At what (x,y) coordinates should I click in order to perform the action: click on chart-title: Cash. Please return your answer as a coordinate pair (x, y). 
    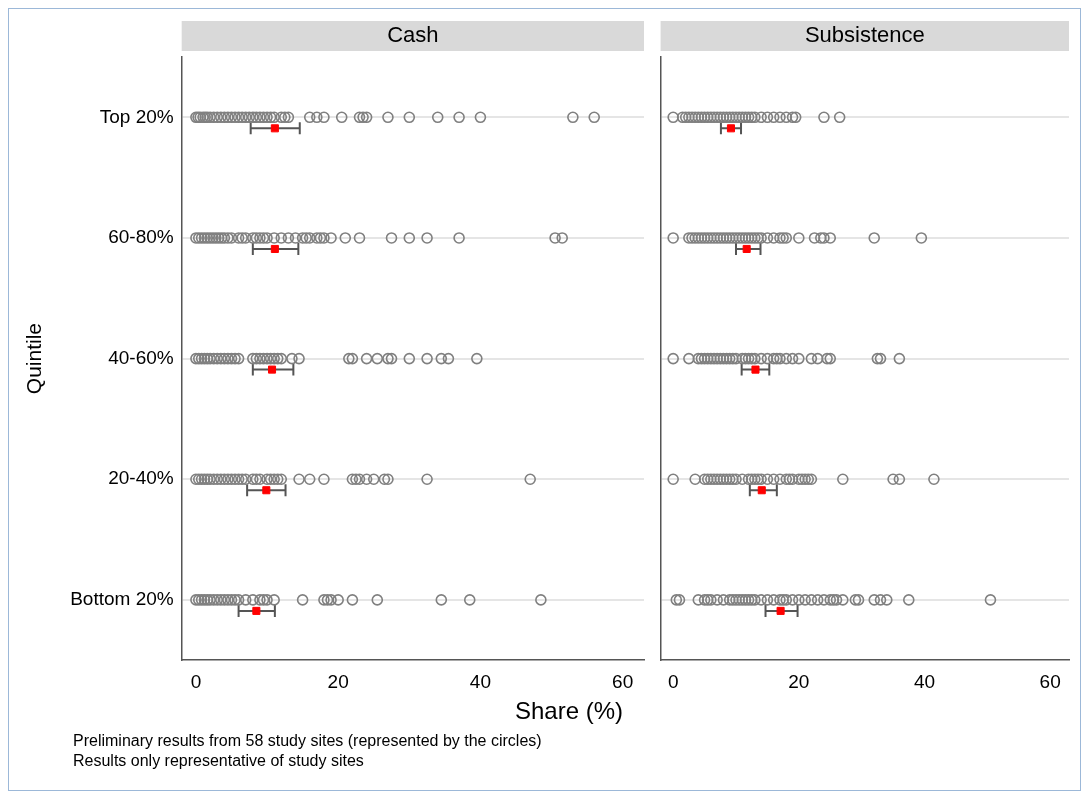
    Looking at the image, I should click on (413, 35).